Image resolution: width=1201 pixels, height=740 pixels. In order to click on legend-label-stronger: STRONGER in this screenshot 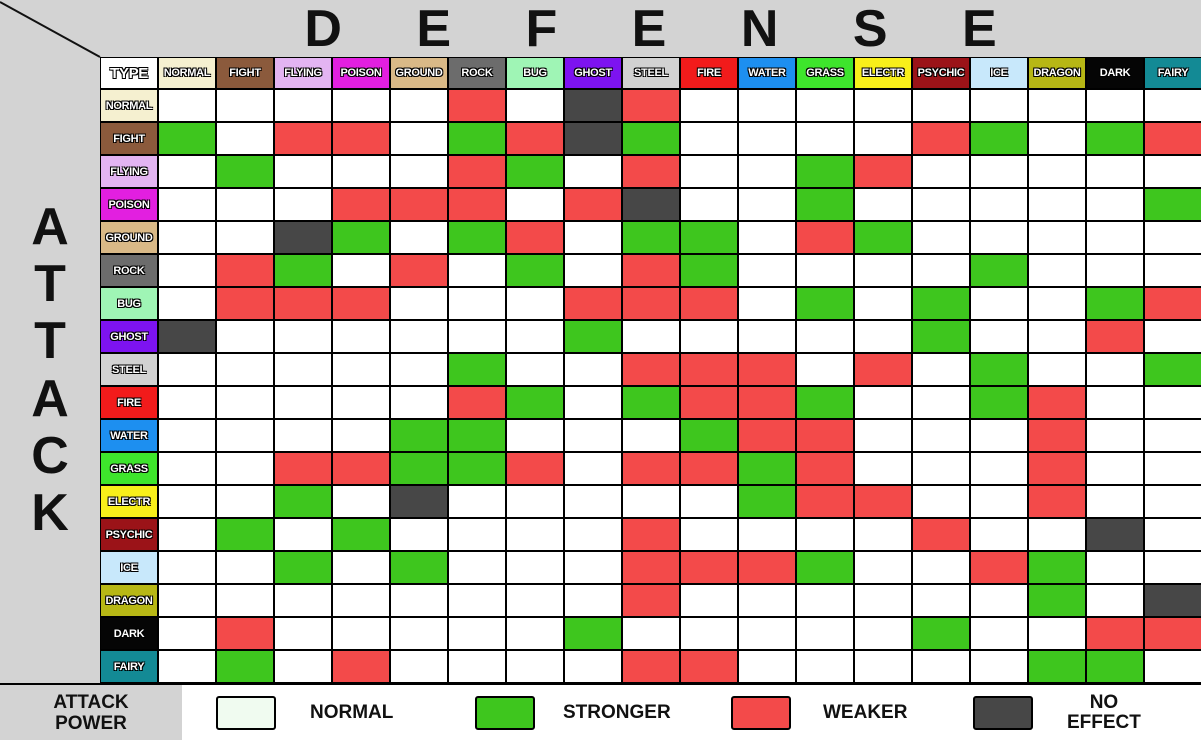, I will do `click(617, 712)`.